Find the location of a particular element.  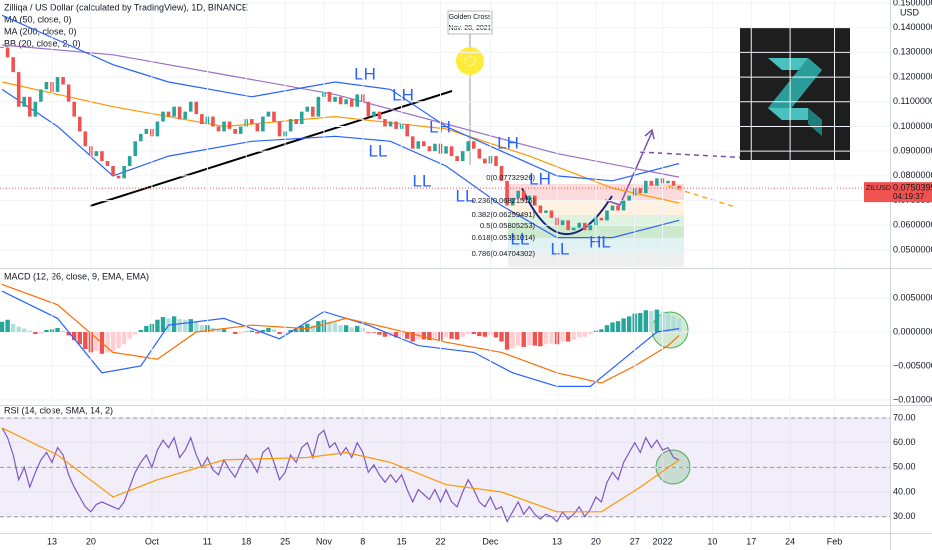

fib-label: 0.618(0.05351014) is located at coordinates (504, 237).